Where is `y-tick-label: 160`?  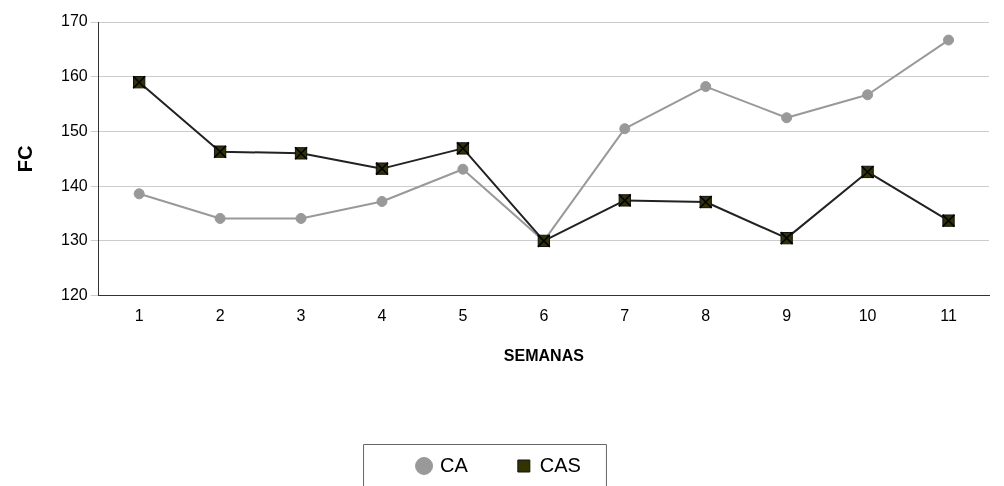 y-tick-label: 160 is located at coordinates (74, 76).